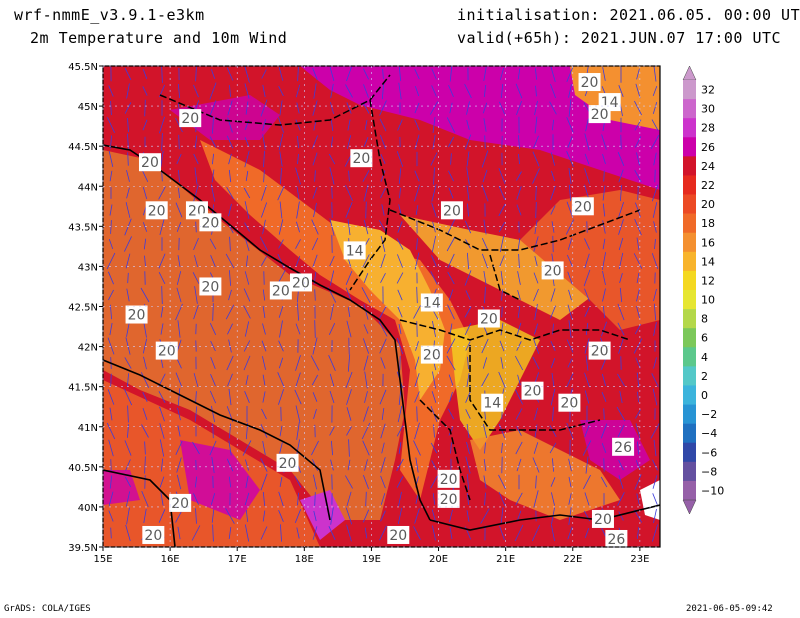 The image size is (800, 618). I want to click on contour-label: 14, so click(432, 303).